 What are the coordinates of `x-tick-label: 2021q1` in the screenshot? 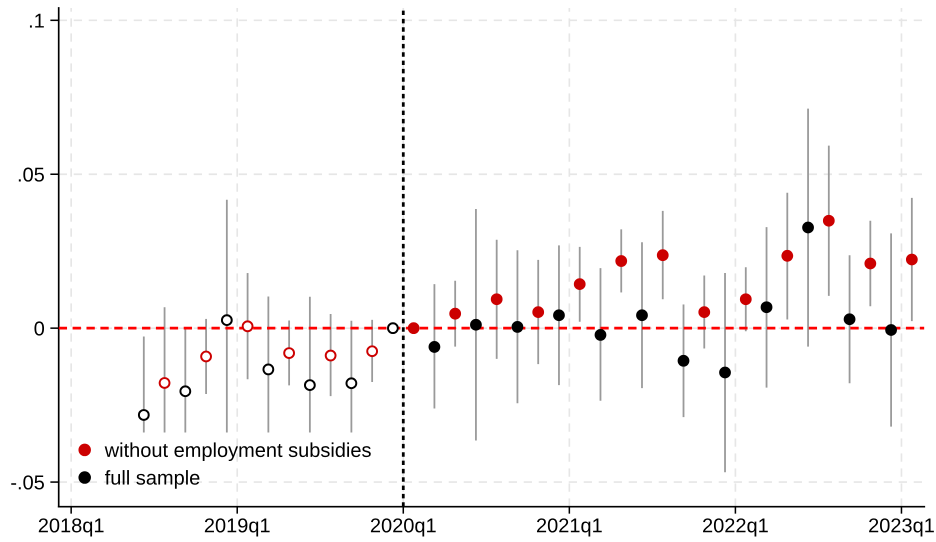 It's located at (569, 527).